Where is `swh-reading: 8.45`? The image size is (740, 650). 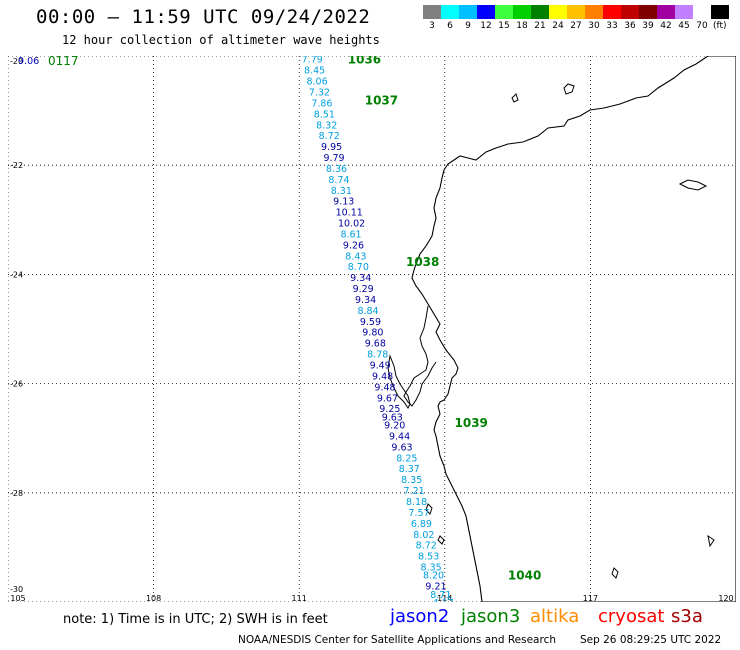 swh-reading: 8.45 is located at coordinates (314, 71).